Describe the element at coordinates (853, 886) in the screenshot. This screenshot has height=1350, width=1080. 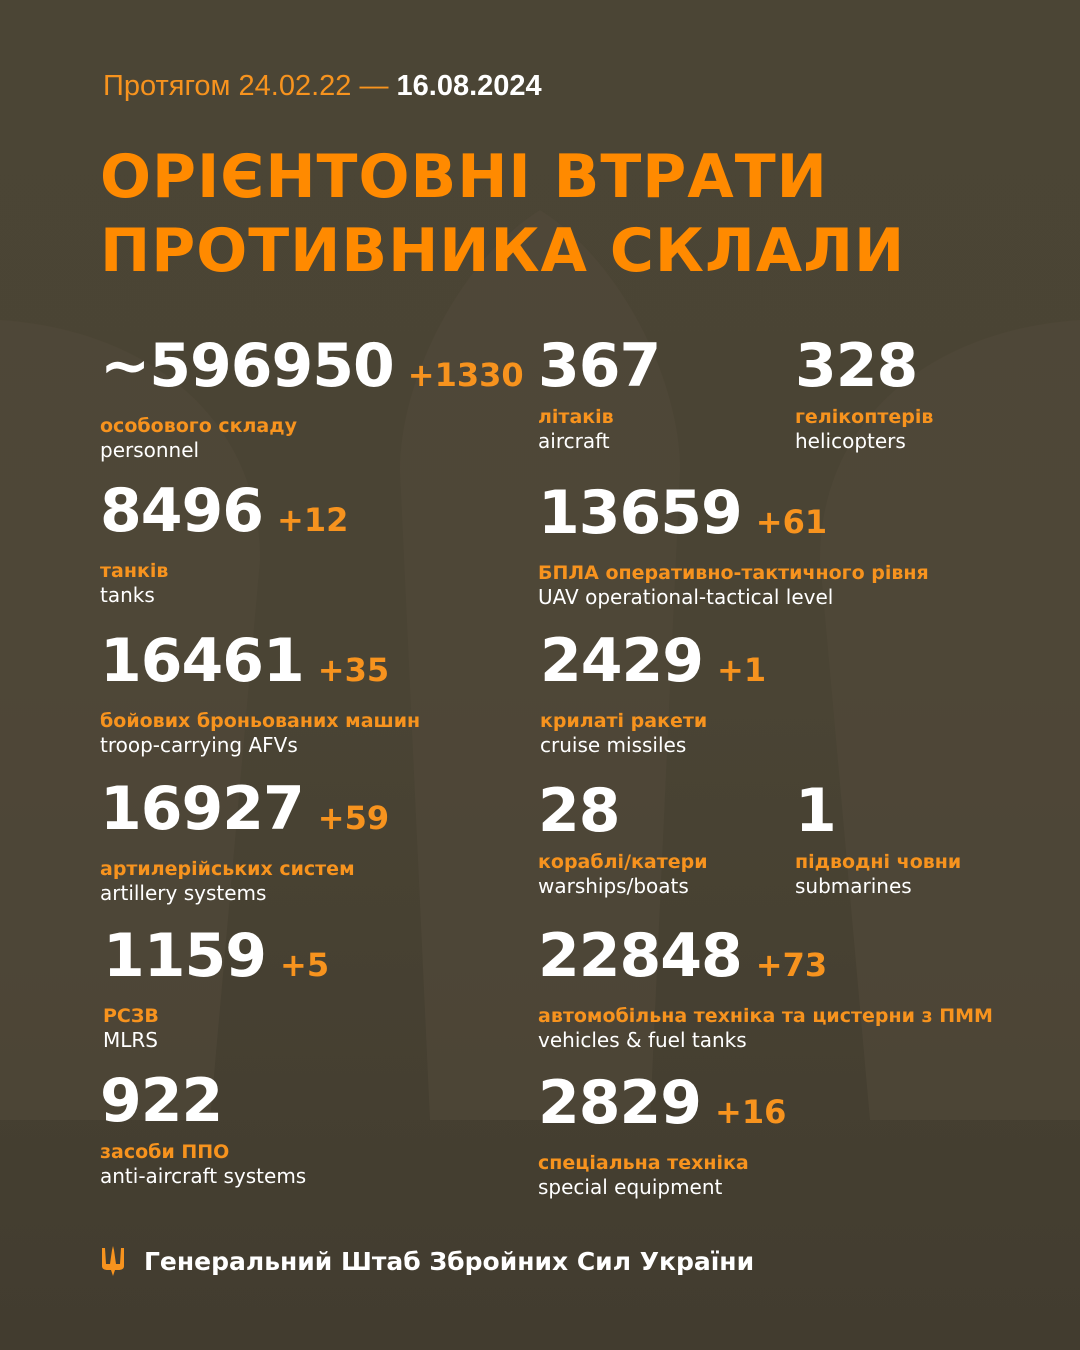
I see `stat-label-en: submarines` at that location.